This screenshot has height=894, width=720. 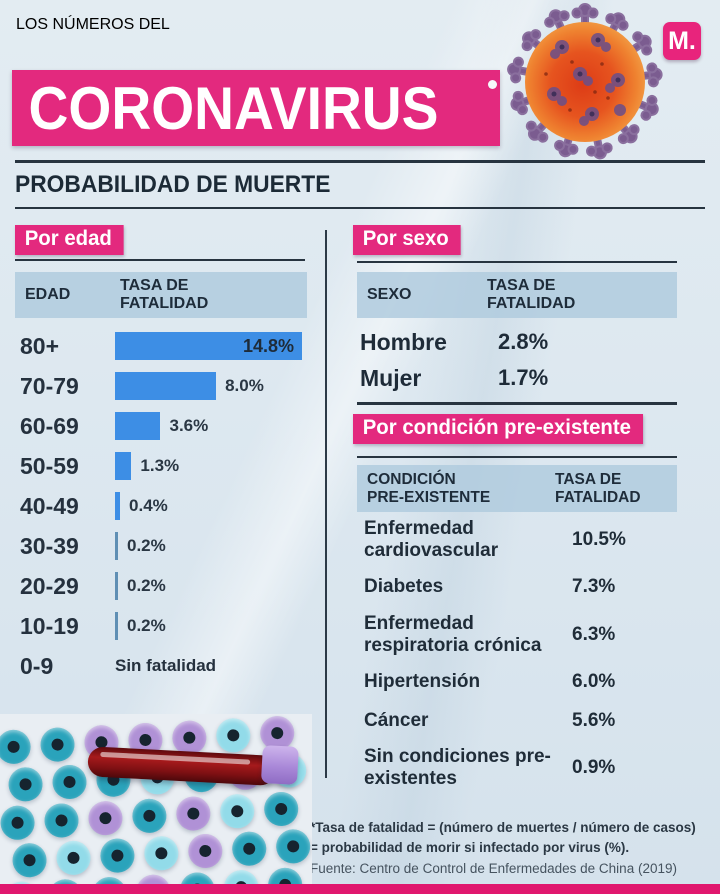 What do you see at coordinates (391, 377) in the screenshot?
I see `sex-row-label: Mujer` at bounding box center [391, 377].